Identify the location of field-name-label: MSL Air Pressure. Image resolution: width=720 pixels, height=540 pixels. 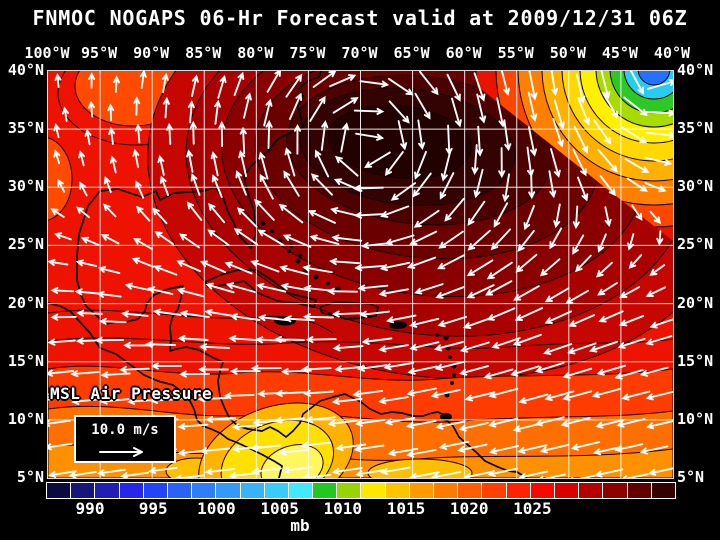
(131, 393).